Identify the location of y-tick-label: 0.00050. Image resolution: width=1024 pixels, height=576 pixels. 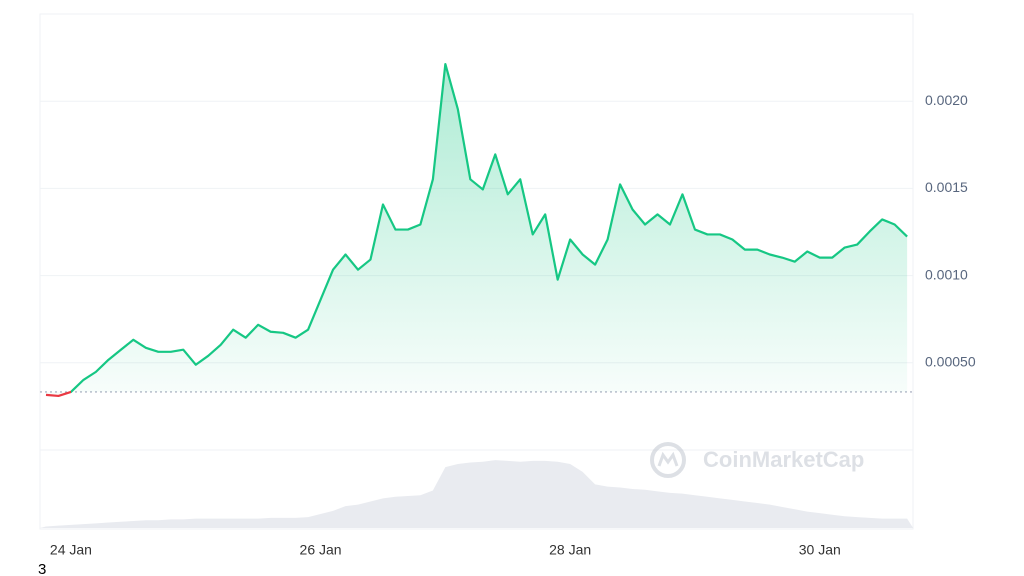
(950, 362).